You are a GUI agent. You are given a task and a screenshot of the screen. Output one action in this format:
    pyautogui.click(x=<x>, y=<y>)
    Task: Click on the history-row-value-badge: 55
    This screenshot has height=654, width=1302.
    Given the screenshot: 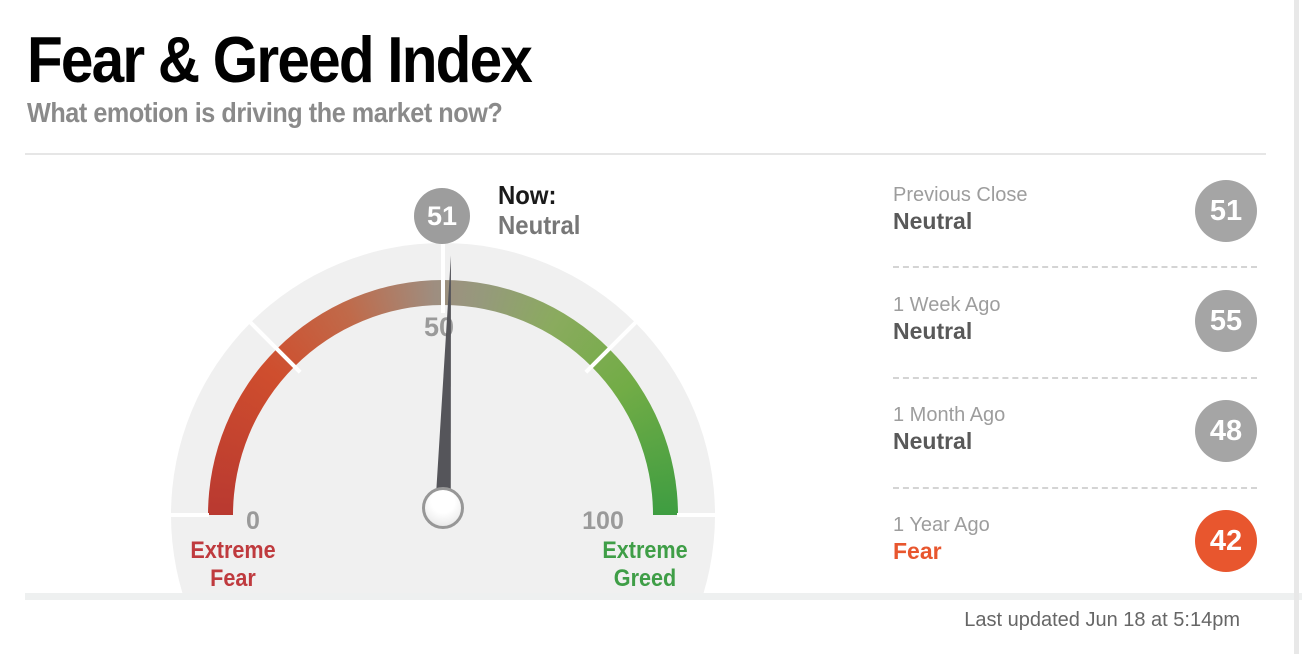 What is the action you would take?
    pyautogui.click(x=1226, y=321)
    